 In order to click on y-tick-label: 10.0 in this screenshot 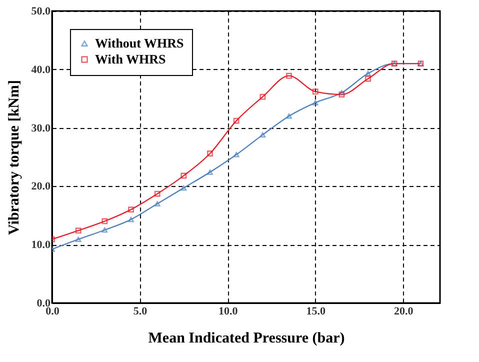, I will do `click(41, 245)`.